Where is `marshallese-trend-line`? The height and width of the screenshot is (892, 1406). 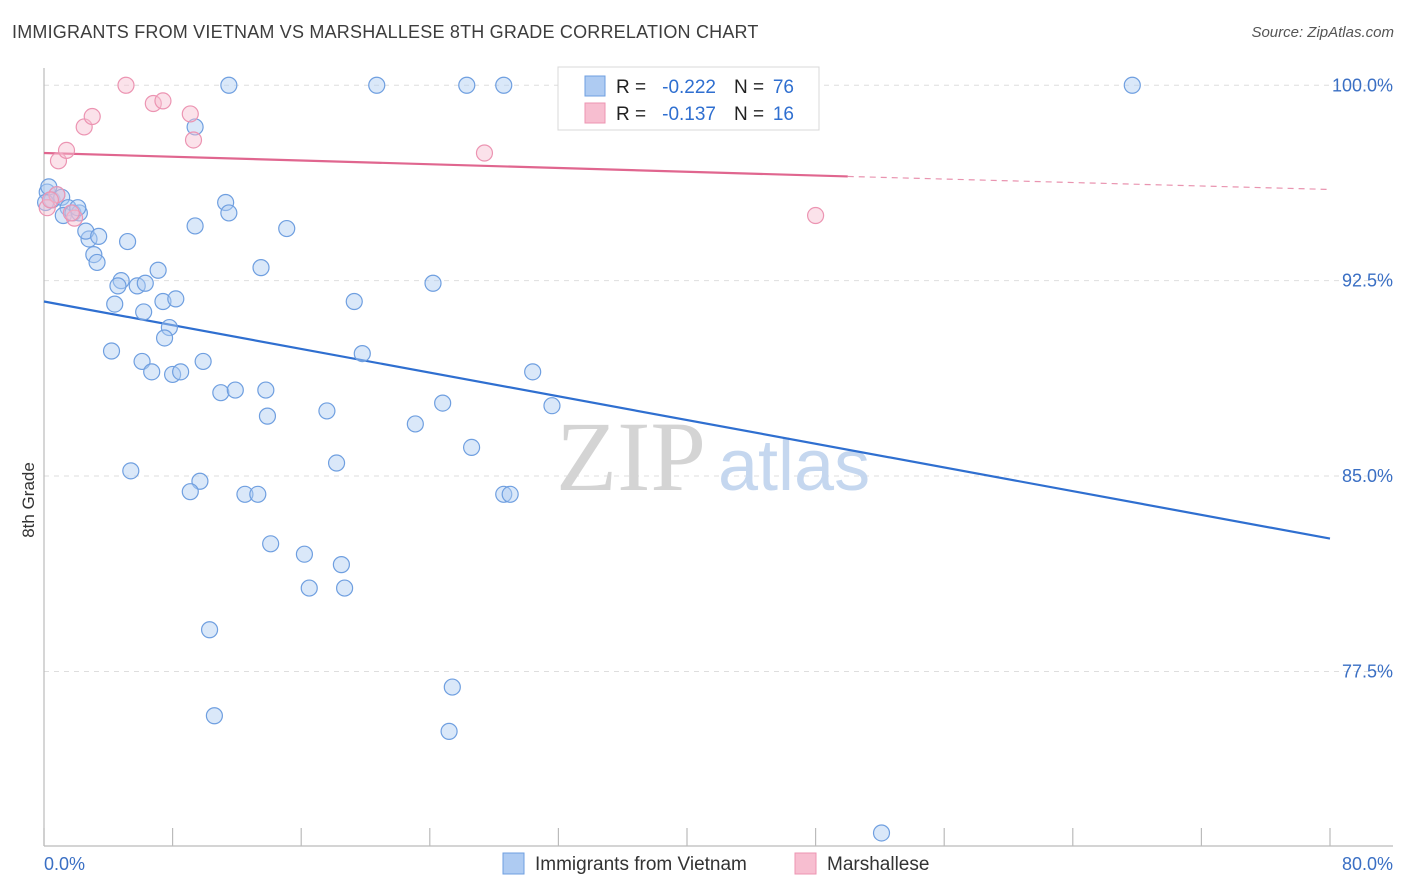 marshallese-trend-line is located at coordinates (445, 164).